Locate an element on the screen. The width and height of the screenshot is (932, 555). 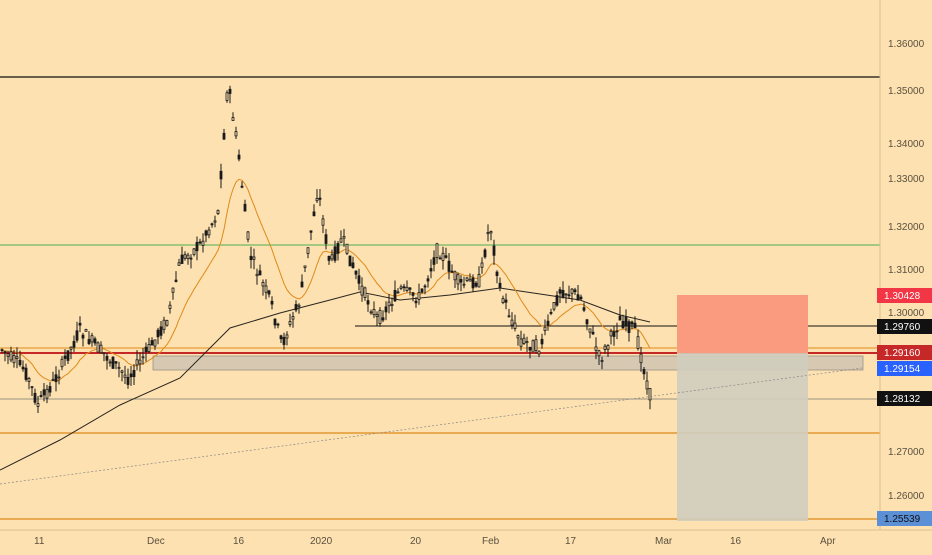
price-tag-29760: 1.29760 is located at coordinates (904, 326).